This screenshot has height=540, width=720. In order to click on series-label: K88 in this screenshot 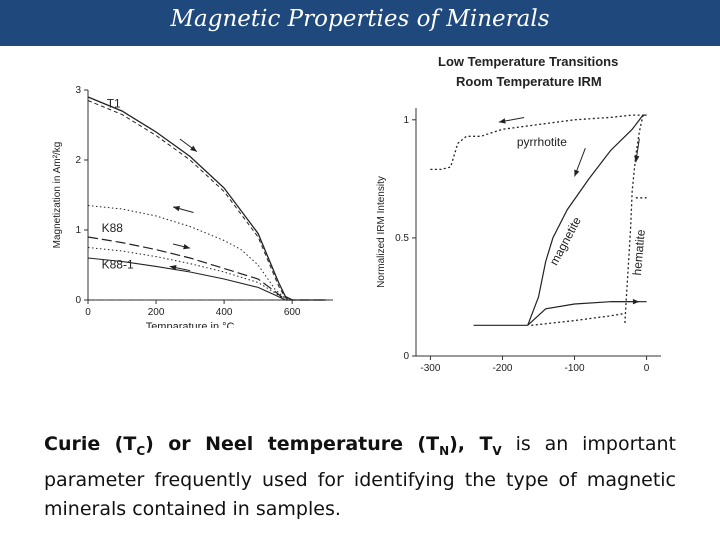, I will do `click(113, 228)`.